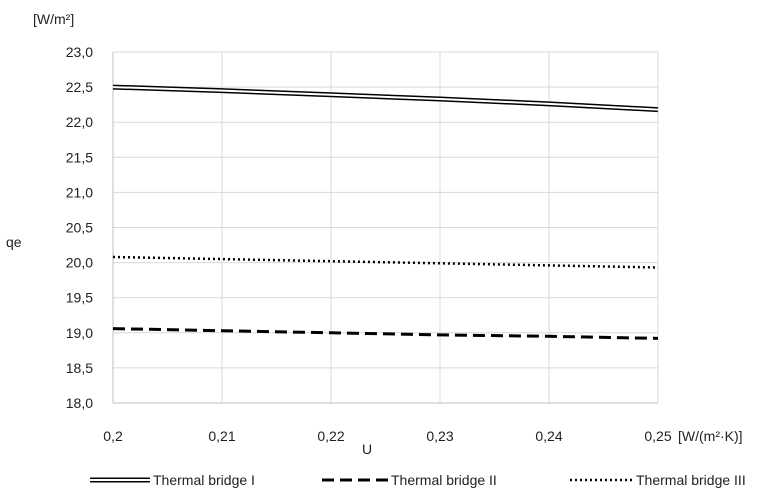 The height and width of the screenshot is (490, 766). What do you see at coordinates (79, 263) in the screenshot?
I see `y-tick-label: 20,0` at bounding box center [79, 263].